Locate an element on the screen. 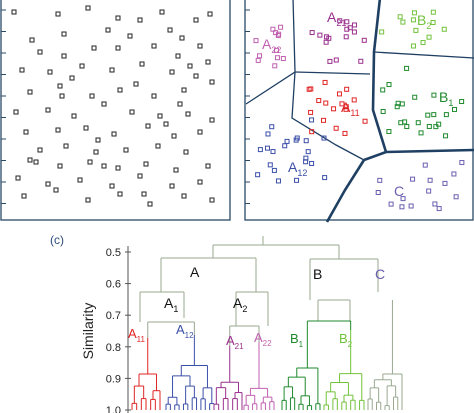 The height and width of the screenshot is (413, 474). node-label-a22-sub: 22 is located at coordinates (267, 343).